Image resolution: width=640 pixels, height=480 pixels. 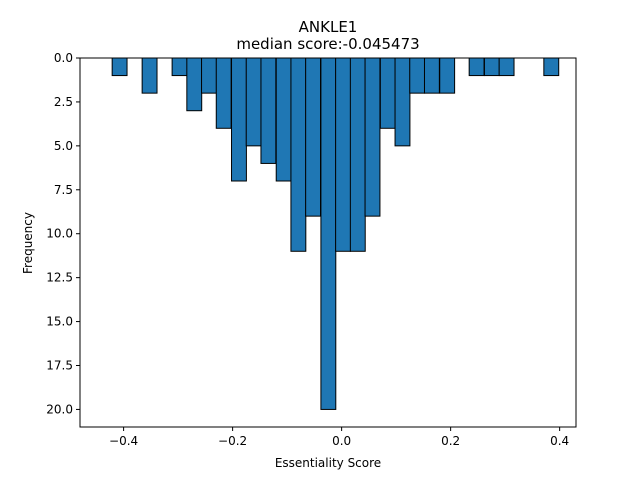 What do you see at coordinates (59, 278) in the screenshot?
I see `y-tick-label: 12.5` at bounding box center [59, 278].